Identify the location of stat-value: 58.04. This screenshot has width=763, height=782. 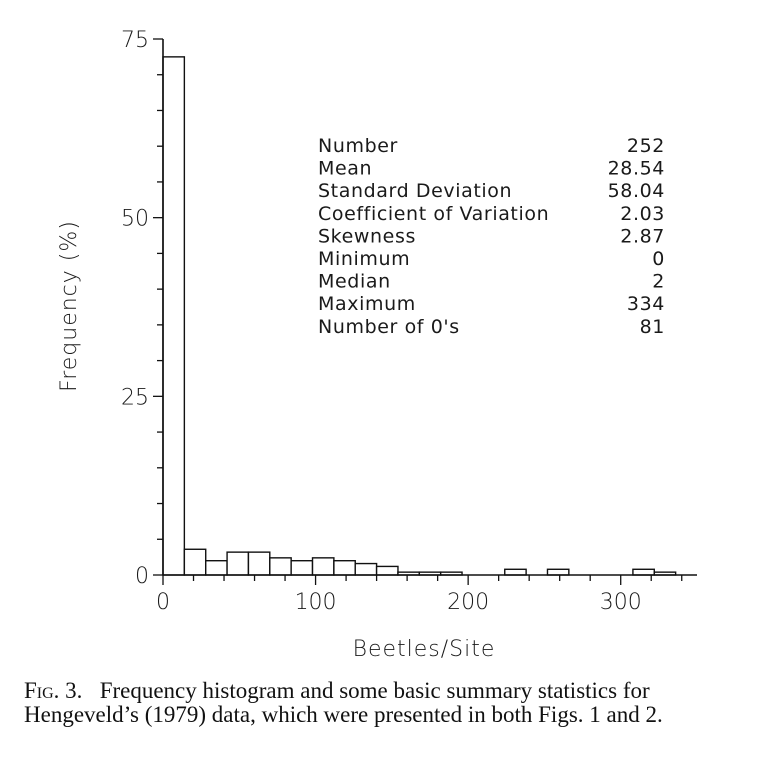
(636, 191).